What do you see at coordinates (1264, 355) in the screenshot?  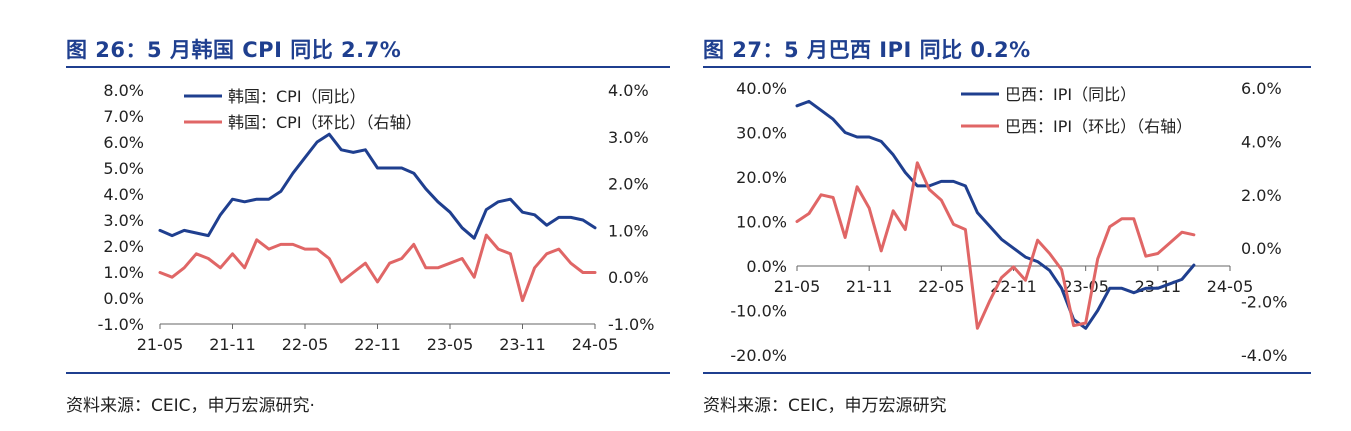 I see `right-axis-tick-label: -4.0%` at bounding box center [1264, 355].